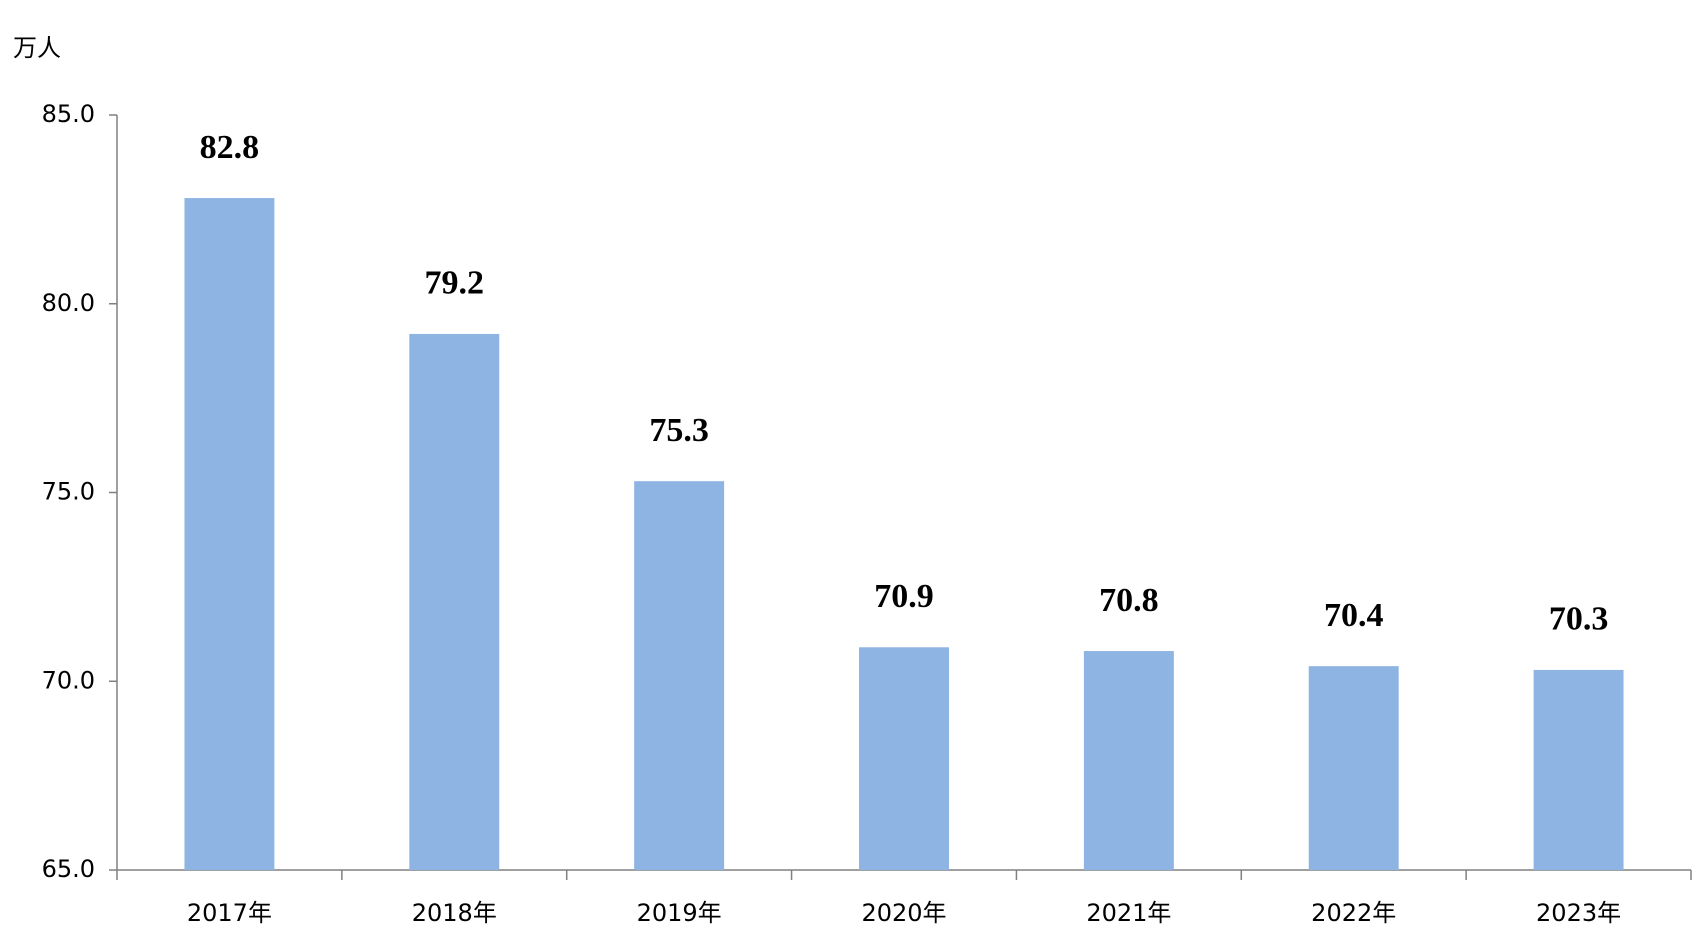  I want to click on x-tick-label: 2019年, so click(679, 913).